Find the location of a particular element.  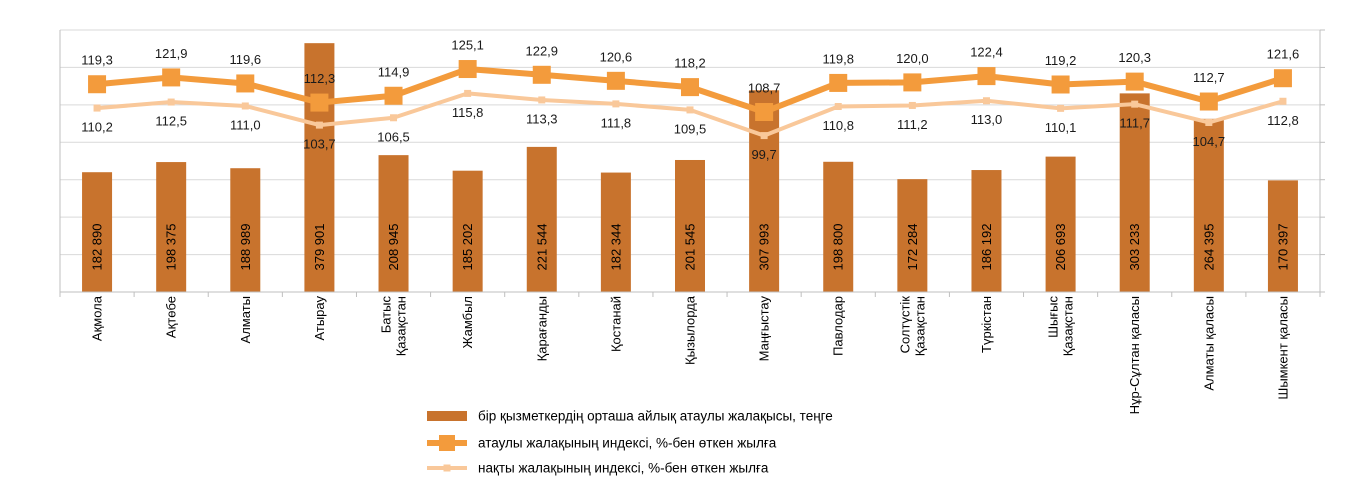

x-tick-label-line: Атырау is located at coordinates (319, 318).